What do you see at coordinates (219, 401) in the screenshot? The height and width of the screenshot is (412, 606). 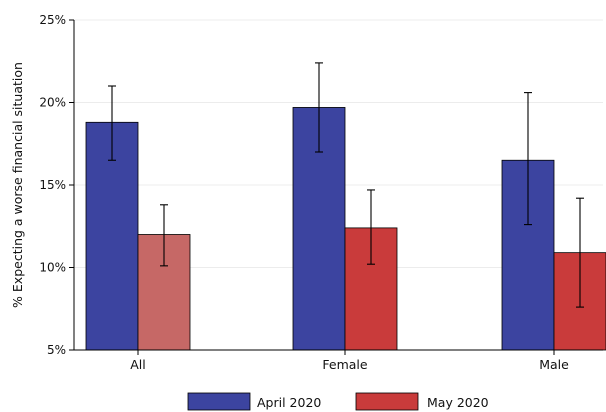 I see `legend-swatch-april` at bounding box center [219, 401].